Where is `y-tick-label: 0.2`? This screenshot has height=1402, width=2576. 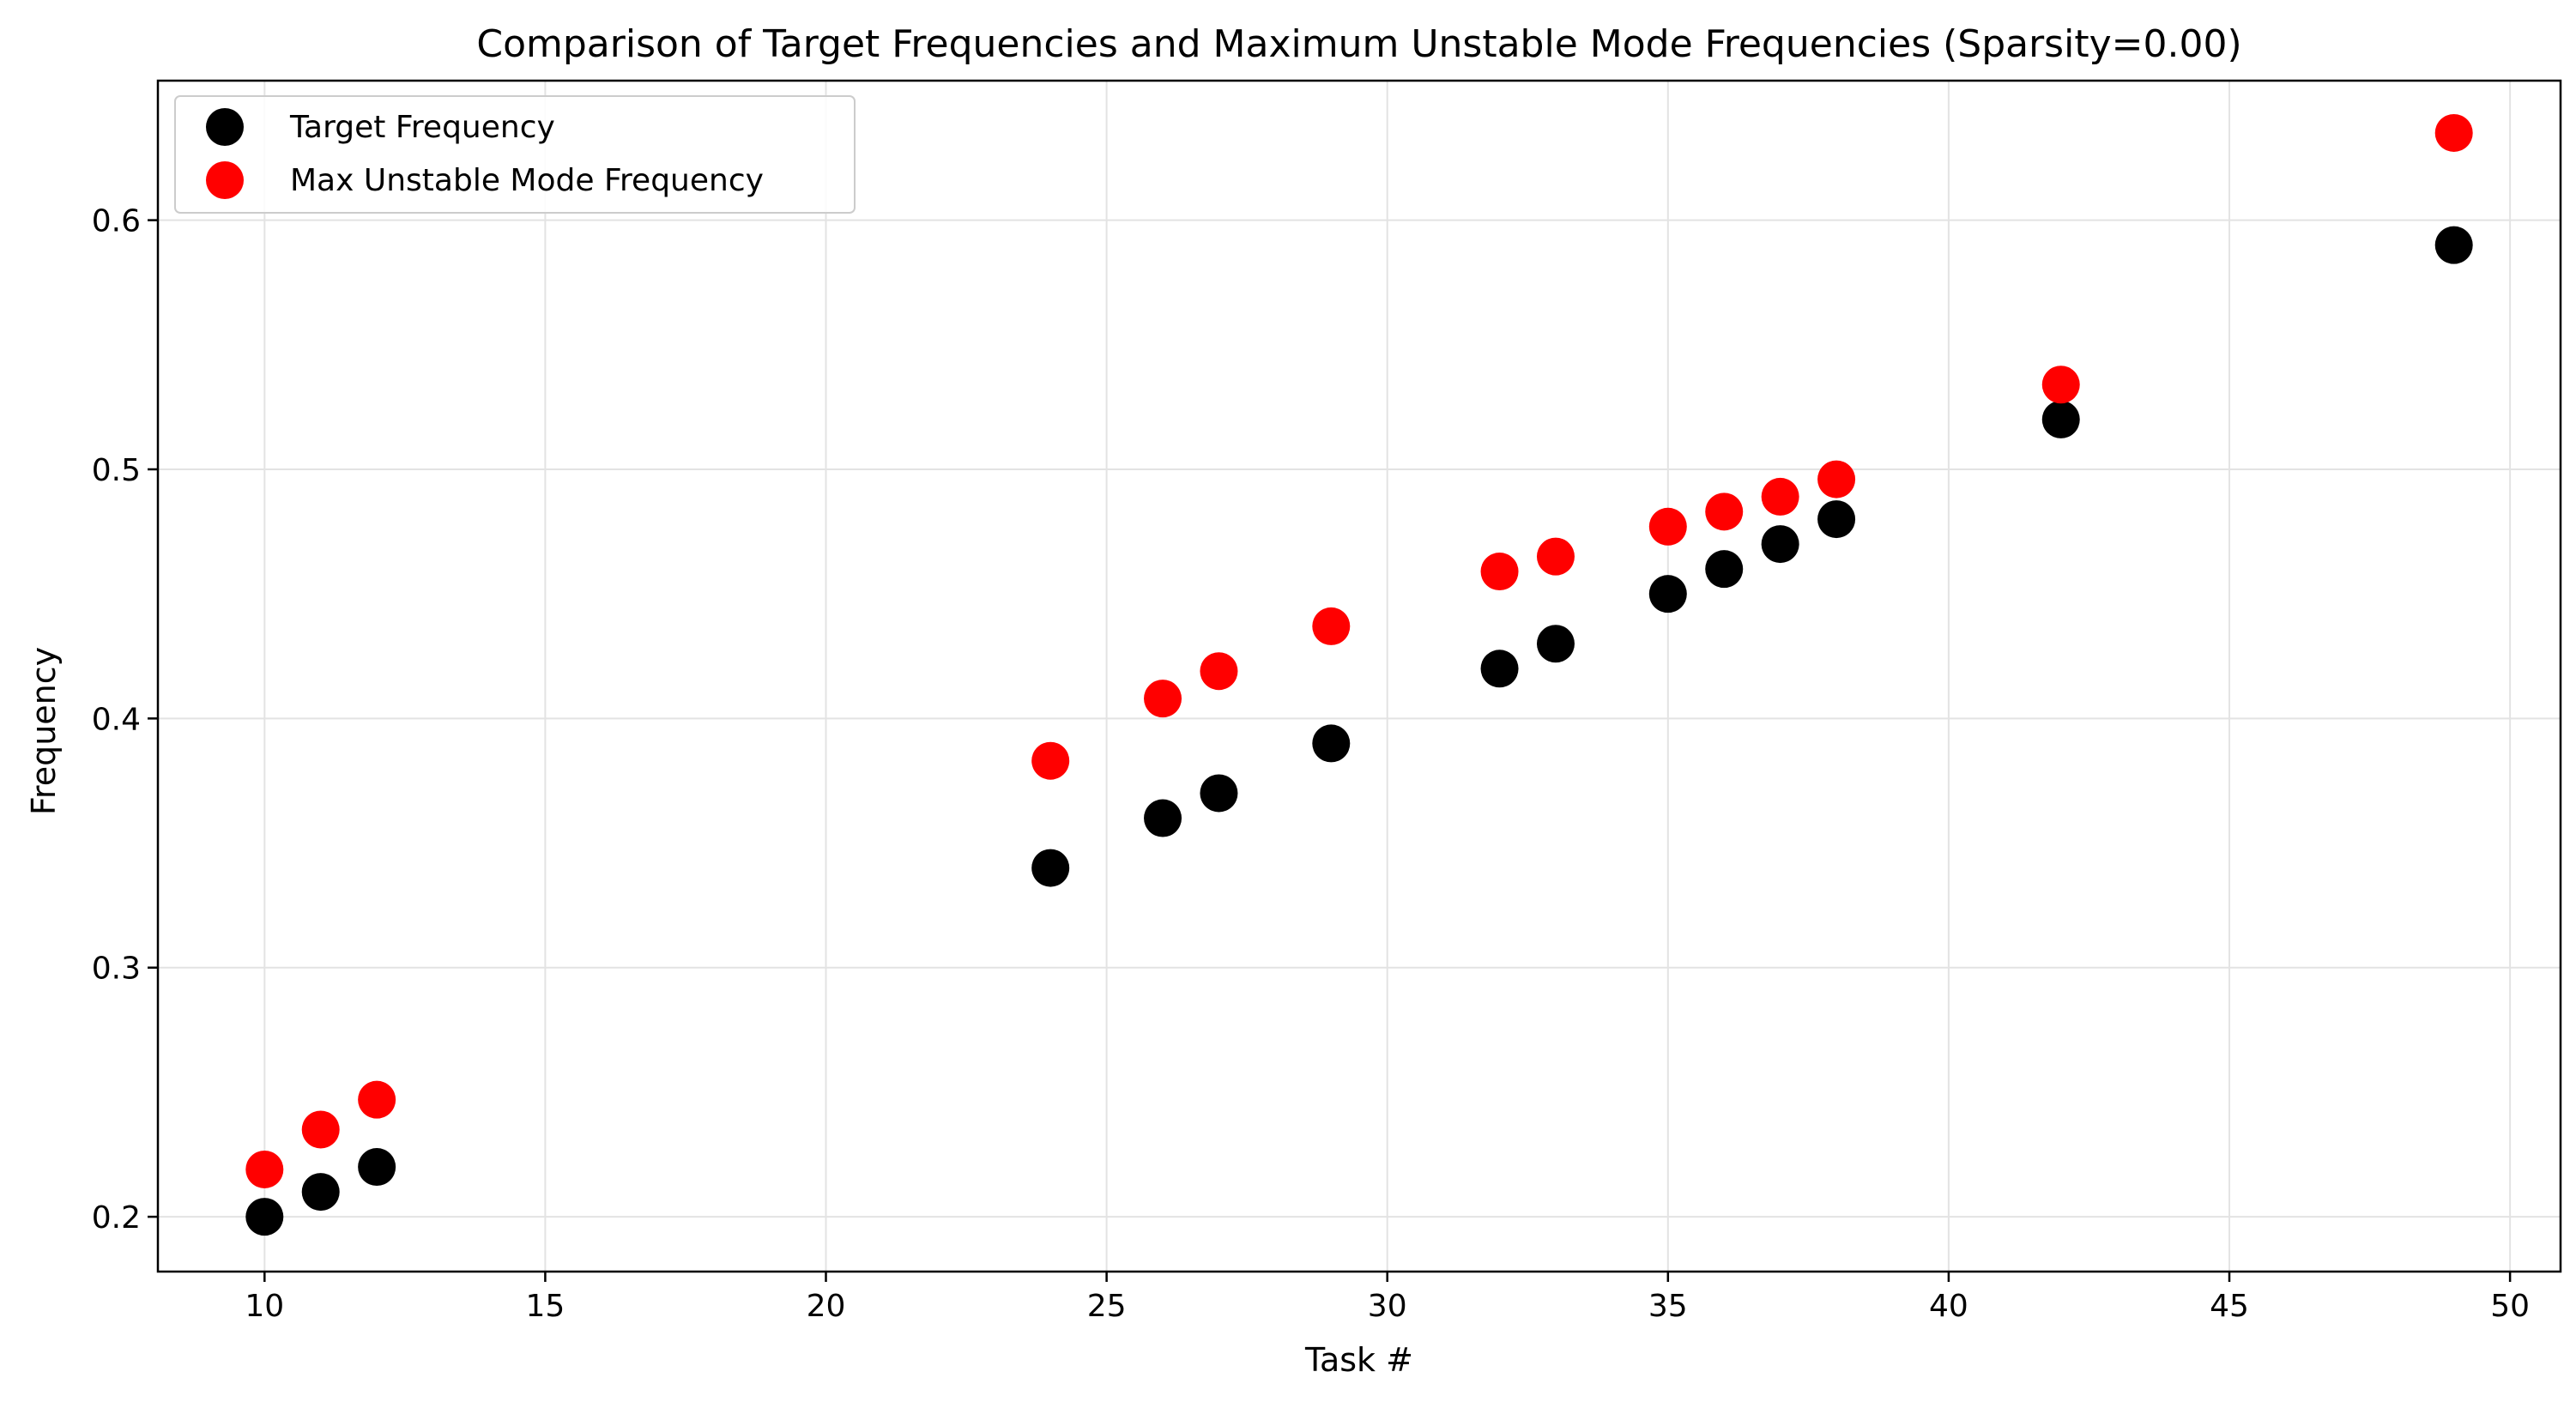
y-tick-label: 0.2 is located at coordinates (116, 1218).